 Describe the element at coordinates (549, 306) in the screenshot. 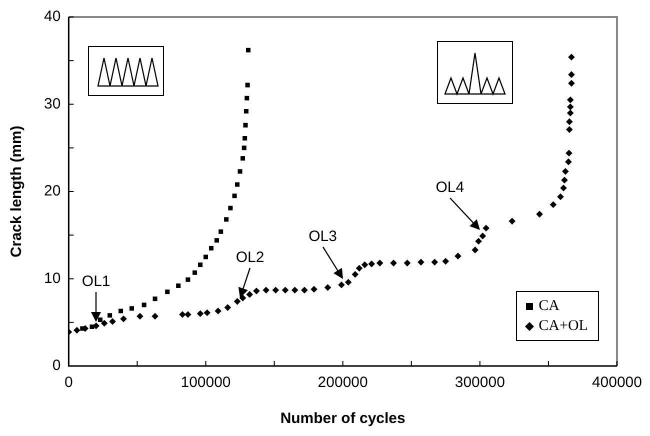

I see `legend-label: CA` at that location.